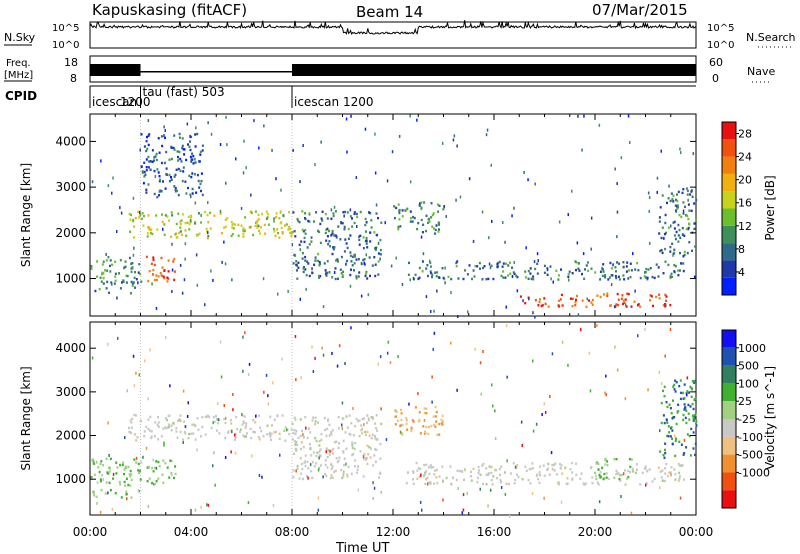 The image size is (800, 554). What do you see at coordinates (419, 421) in the screenshot?
I see `data-region` at bounding box center [419, 421].